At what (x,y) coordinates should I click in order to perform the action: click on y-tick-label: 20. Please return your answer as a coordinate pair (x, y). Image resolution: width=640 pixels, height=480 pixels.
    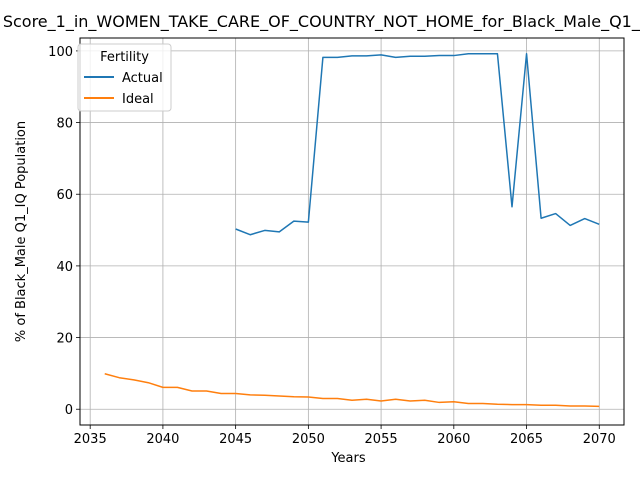
    Looking at the image, I should click on (64, 339).